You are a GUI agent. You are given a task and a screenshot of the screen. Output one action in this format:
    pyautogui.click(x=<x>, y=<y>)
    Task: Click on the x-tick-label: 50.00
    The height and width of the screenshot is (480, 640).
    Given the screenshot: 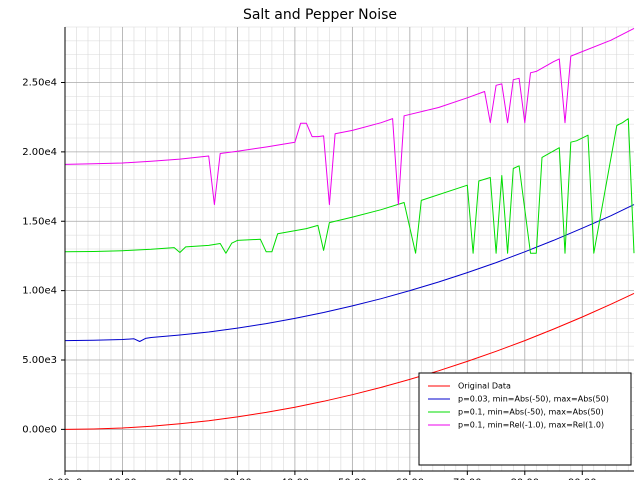 What is the action you would take?
    pyautogui.click(x=352, y=478)
    